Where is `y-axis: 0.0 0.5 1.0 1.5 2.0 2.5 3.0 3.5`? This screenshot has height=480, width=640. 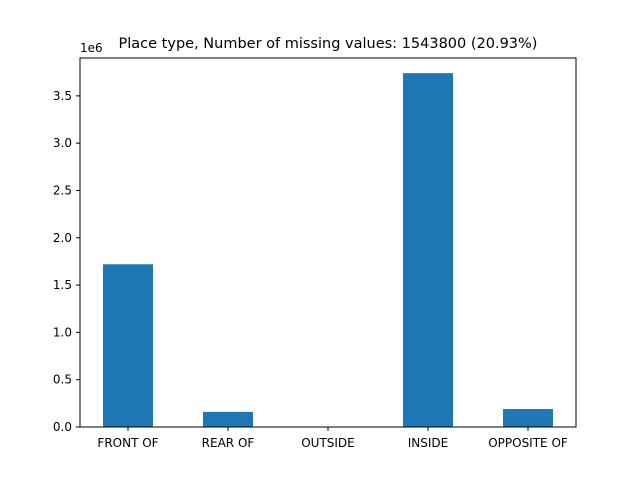 y-axis: 0.0 0.5 1.0 1.5 2.0 2.5 3.0 3.5 is located at coordinates (66, 261).